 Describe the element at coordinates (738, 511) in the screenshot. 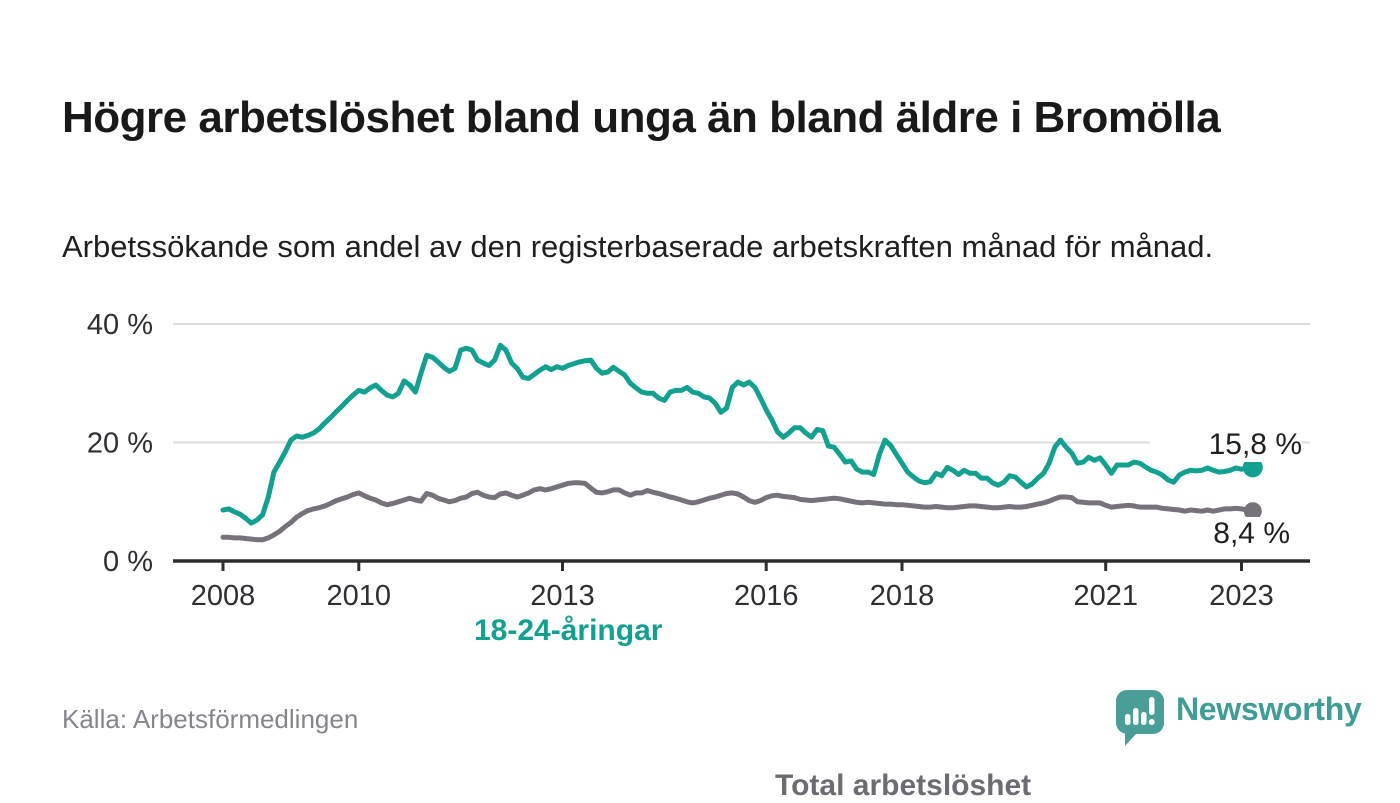

I see `series-line` at that location.